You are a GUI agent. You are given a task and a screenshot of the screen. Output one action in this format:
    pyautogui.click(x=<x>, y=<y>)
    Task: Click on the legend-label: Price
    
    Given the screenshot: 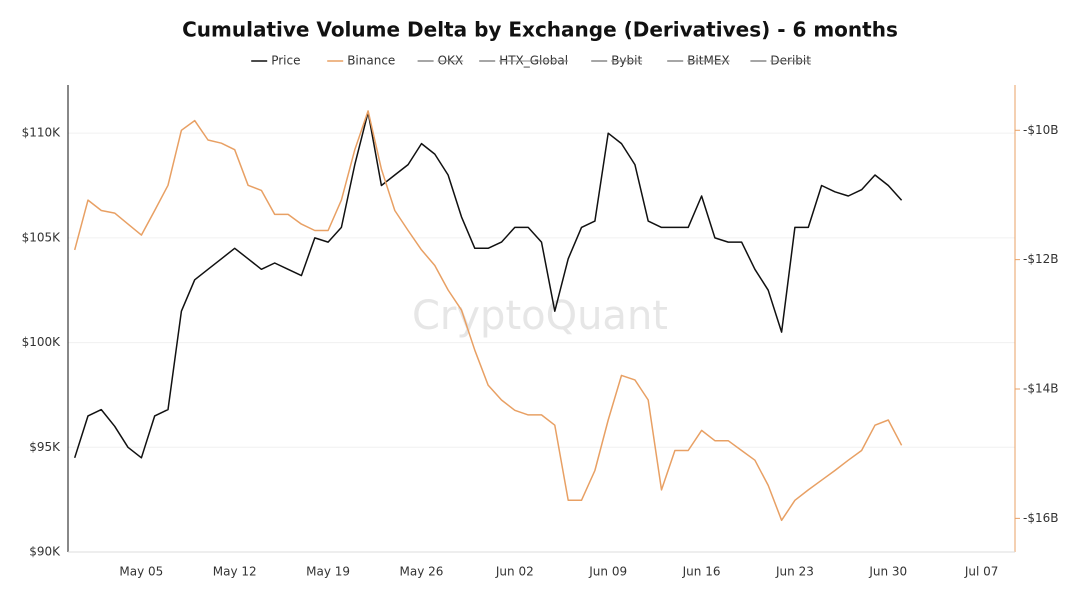 What is the action you would take?
    pyautogui.click(x=285, y=61)
    